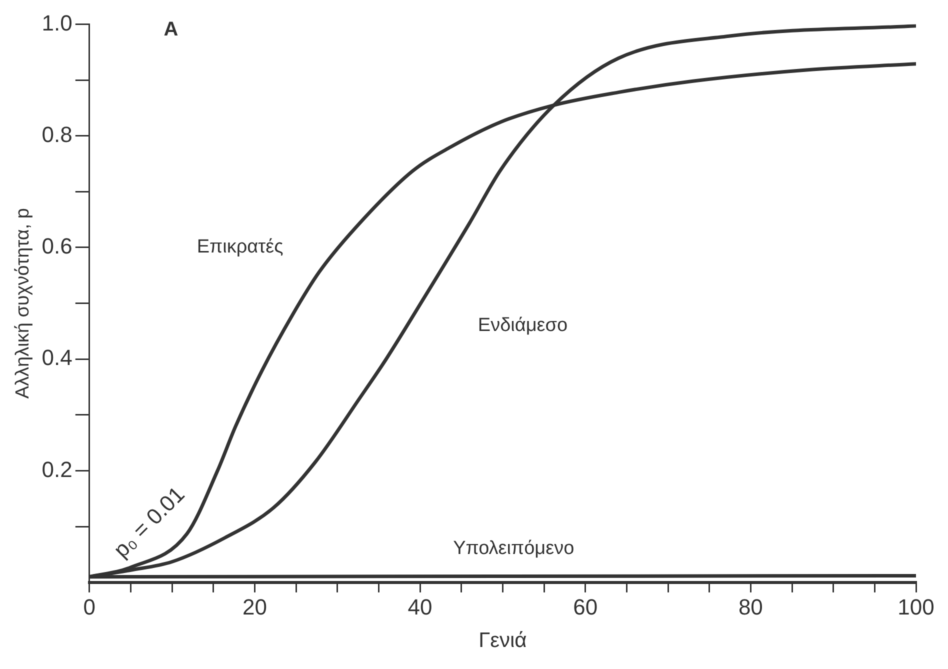  Describe the element at coordinates (240, 247) in the screenshot. I see `series-label: Επικρατές` at that location.